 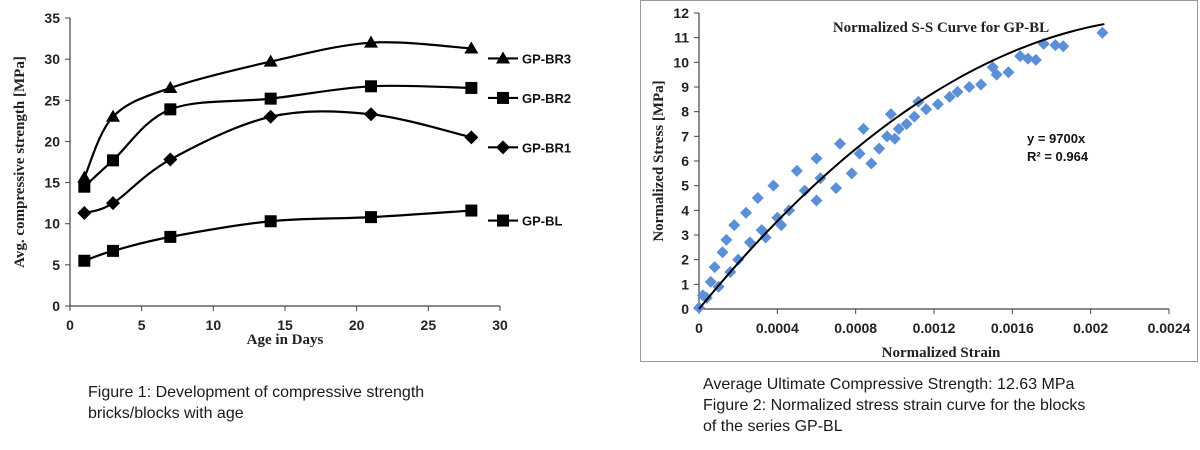 I want to click on x-tick-label: 0.0016, so click(x=1012, y=328).